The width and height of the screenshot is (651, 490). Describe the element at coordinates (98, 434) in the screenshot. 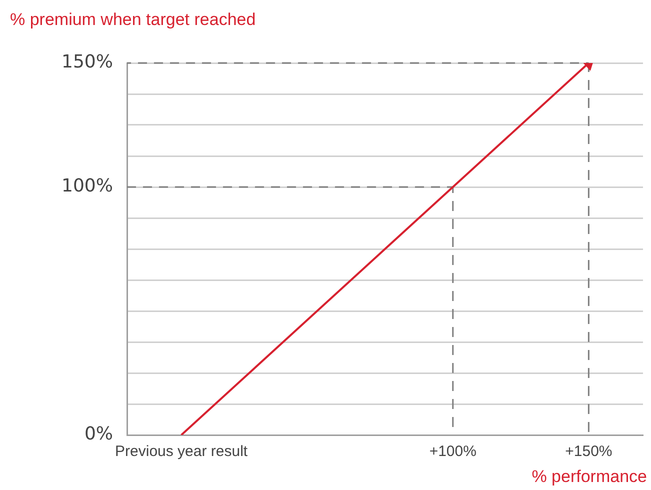

I see `y-tick-label: 0%` at that location.